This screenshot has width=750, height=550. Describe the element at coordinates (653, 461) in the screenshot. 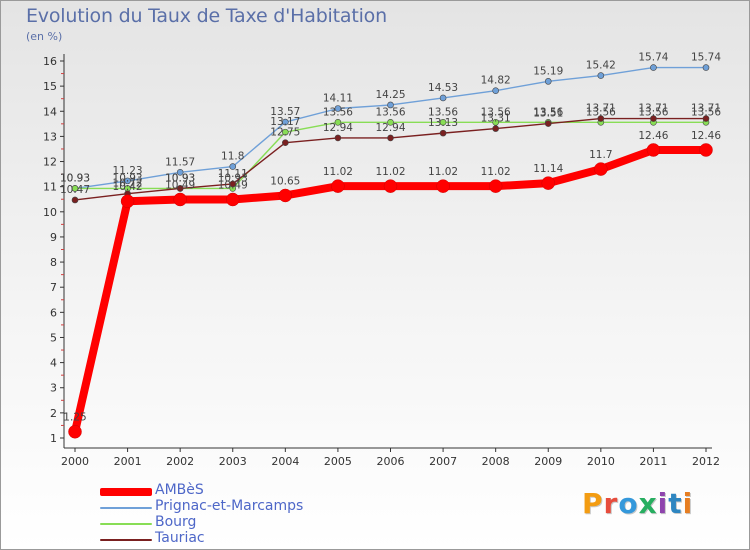

I see `x-tick-label: 2011` at that location.